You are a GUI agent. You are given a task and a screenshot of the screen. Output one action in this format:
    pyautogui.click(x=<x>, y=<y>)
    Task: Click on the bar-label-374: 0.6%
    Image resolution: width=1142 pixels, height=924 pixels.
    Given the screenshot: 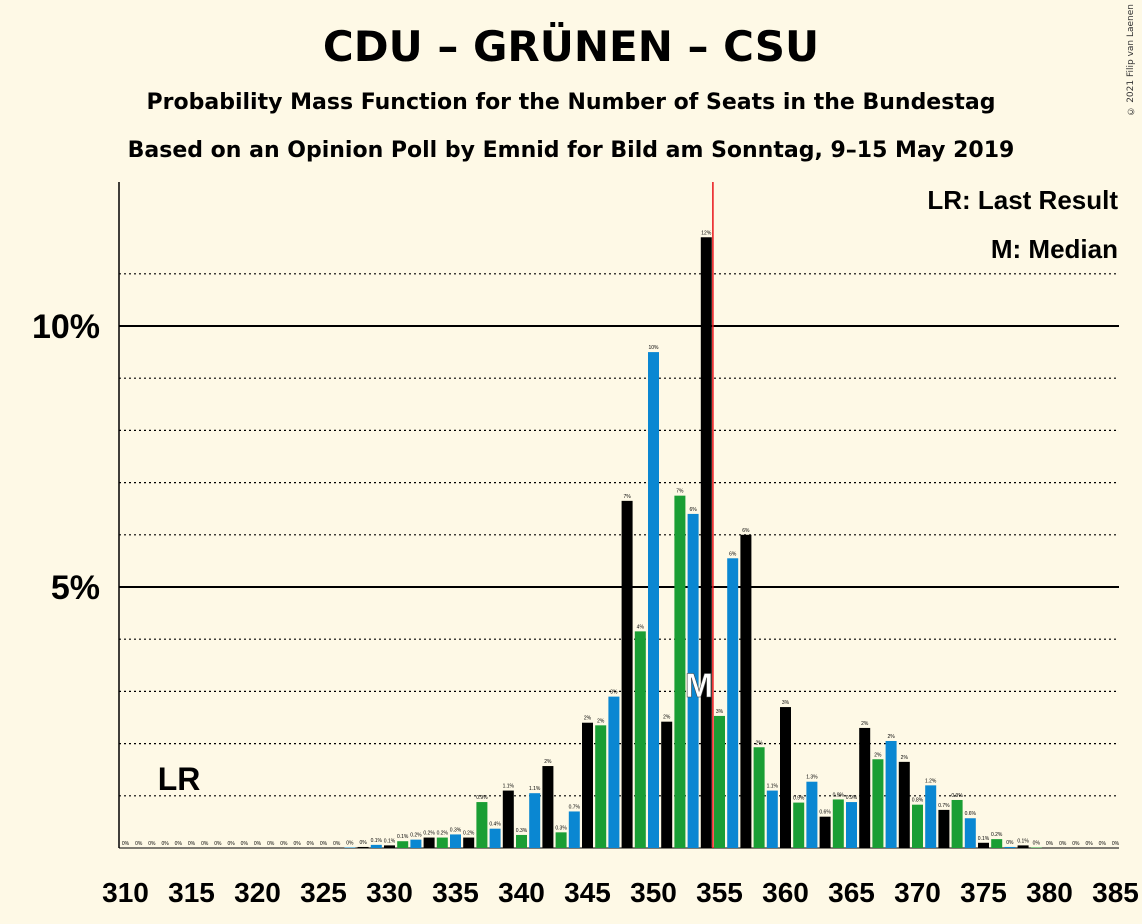 What is the action you would take?
    pyautogui.click(x=971, y=814)
    